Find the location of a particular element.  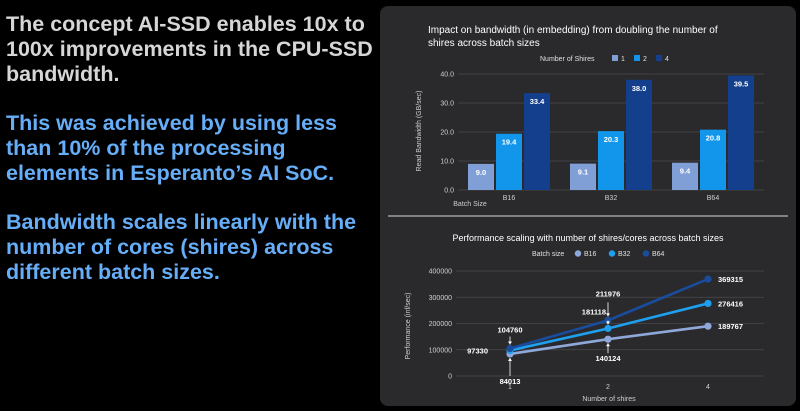

bar-y-tick-label: 20.0 is located at coordinates (447, 133).